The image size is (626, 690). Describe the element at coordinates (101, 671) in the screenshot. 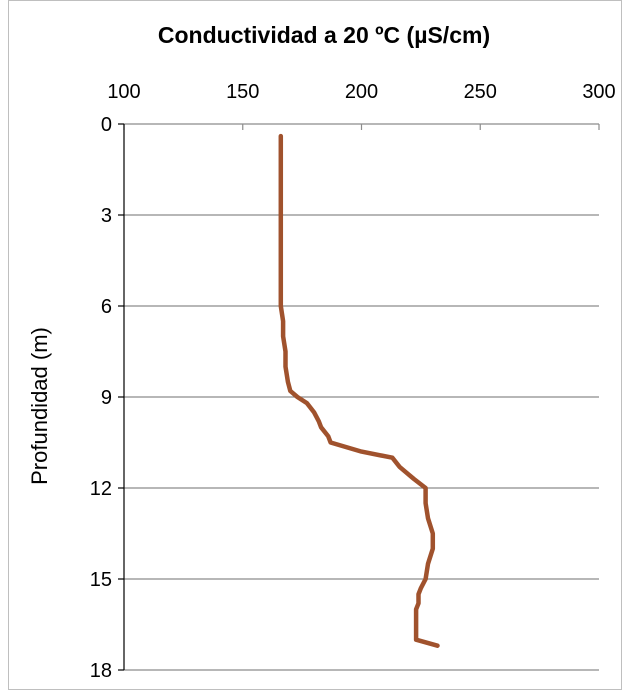

I see `y-tick-label-18: 18` at that location.